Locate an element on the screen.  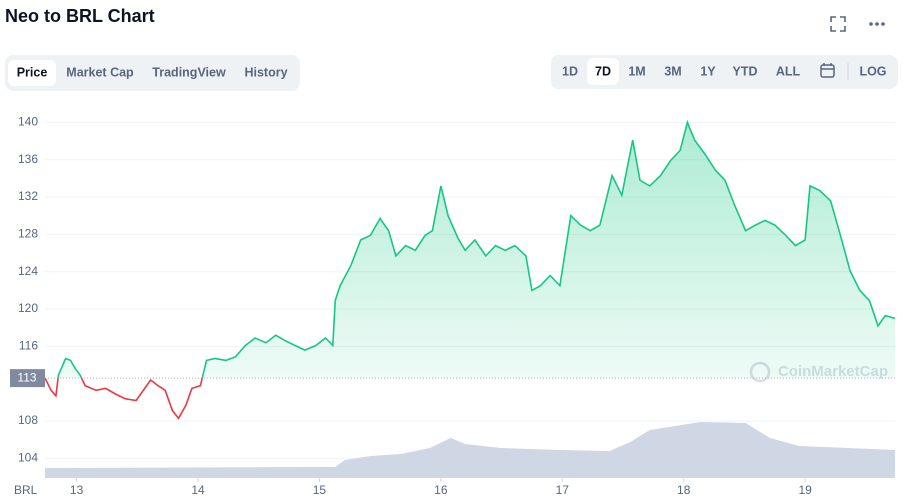
y-tick-label: 108 is located at coordinates (28, 420).